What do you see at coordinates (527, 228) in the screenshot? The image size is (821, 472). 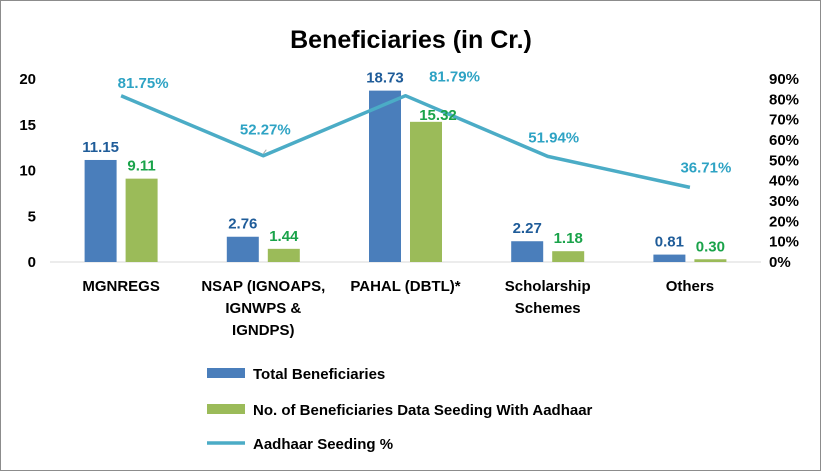 I see `bar-data-label: 2.27` at bounding box center [527, 228].